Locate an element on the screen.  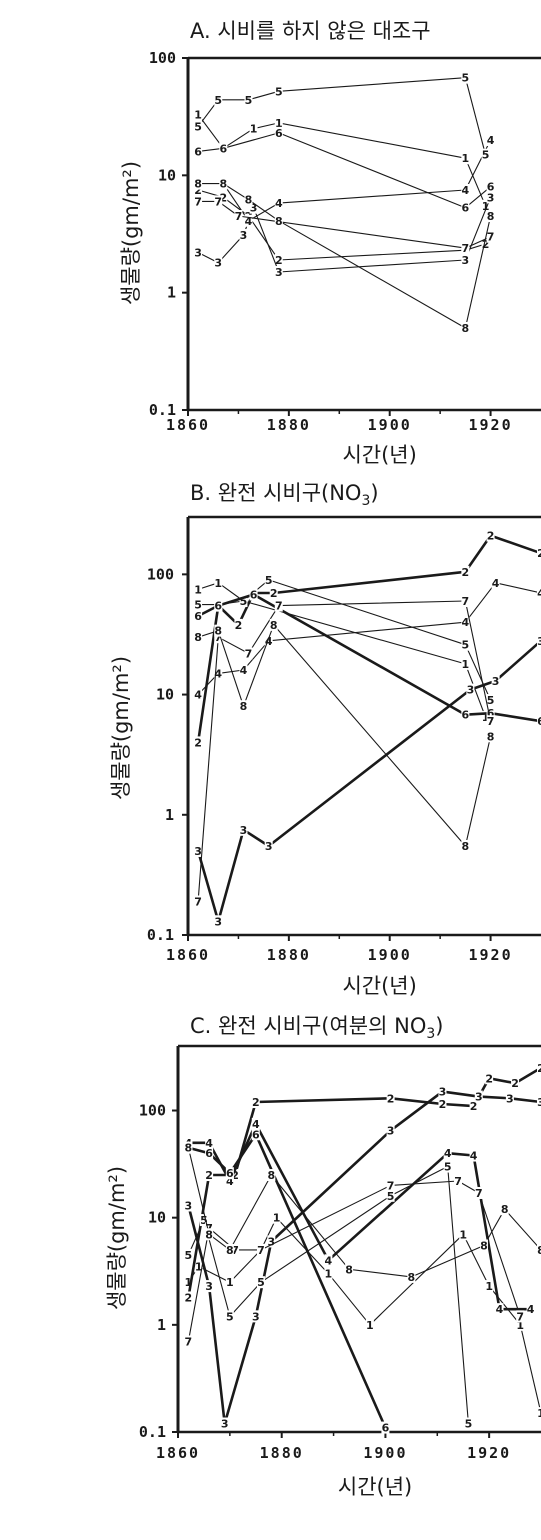
y-tick-label: 10 is located at coordinates (167, 175).